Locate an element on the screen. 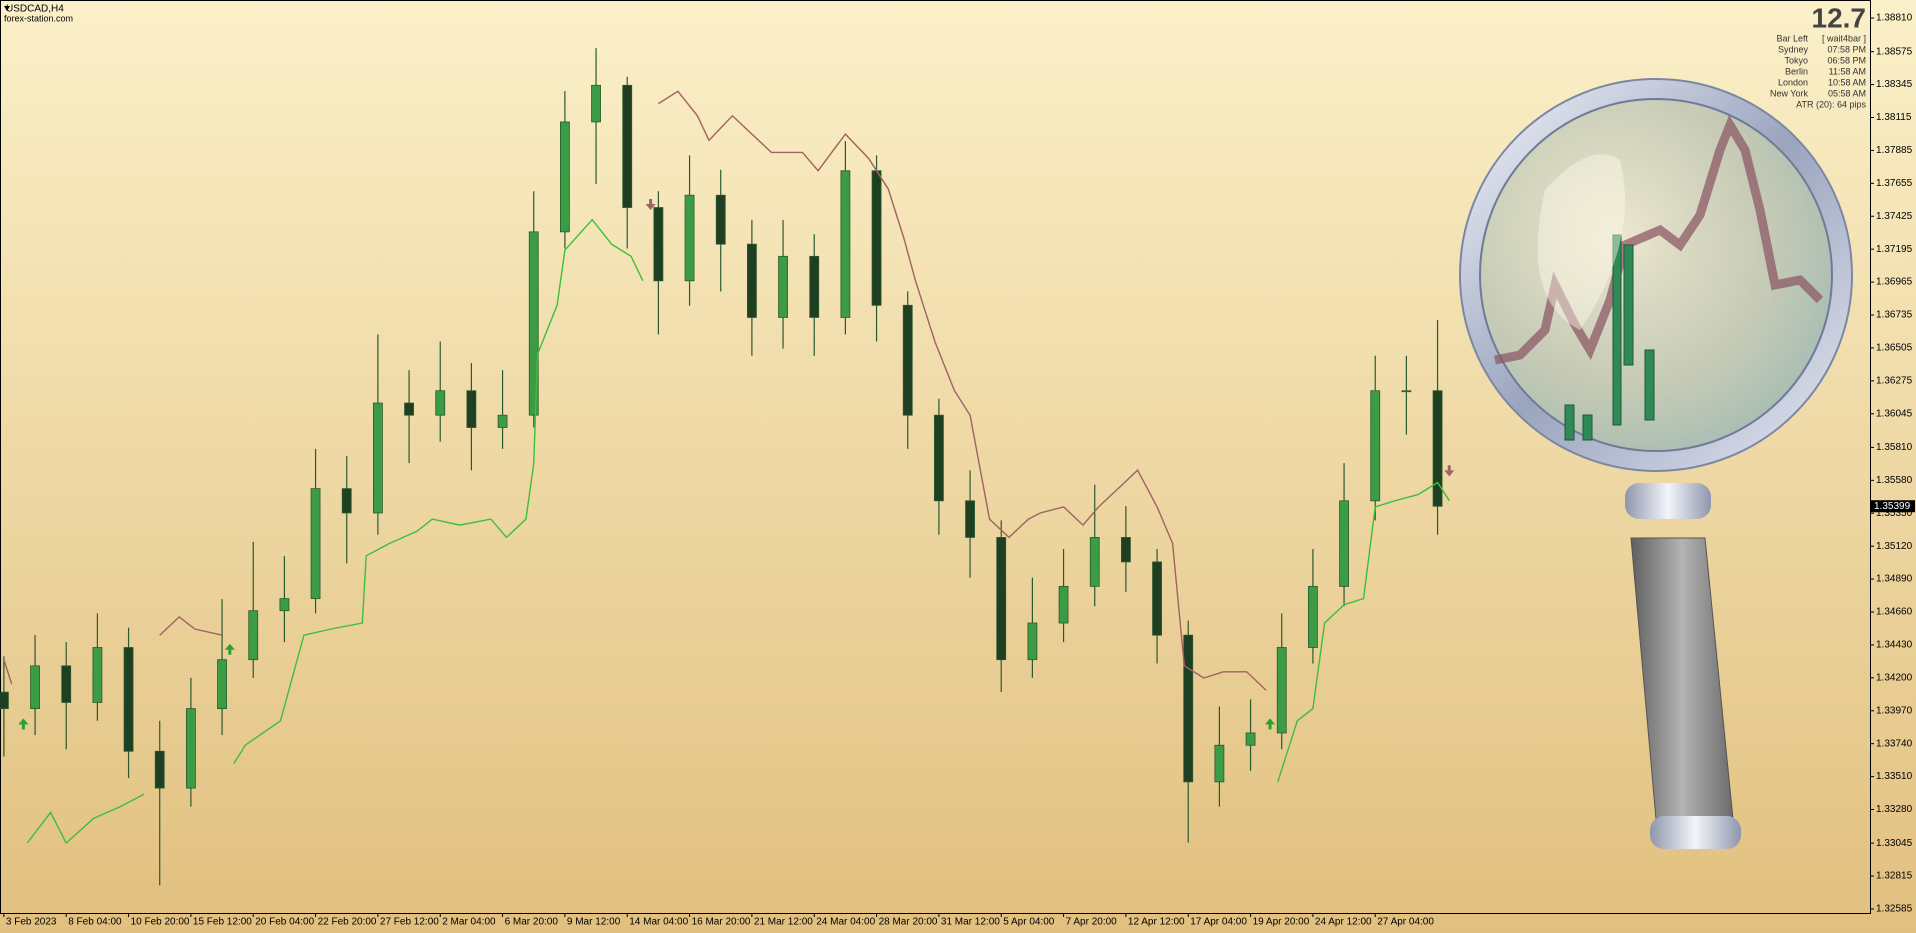 The image size is (1916, 933). y-tick-label: 1.35810 is located at coordinates (1894, 447).